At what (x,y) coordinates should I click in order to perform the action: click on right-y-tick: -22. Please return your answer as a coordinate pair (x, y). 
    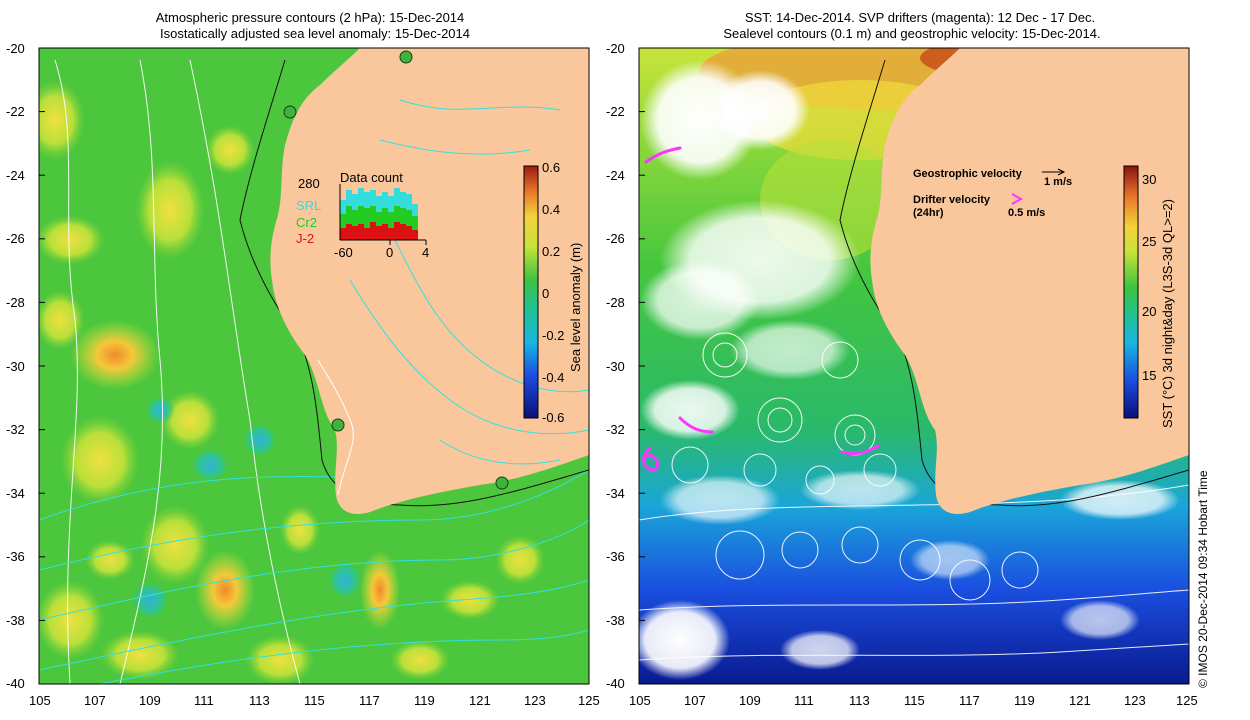
    Looking at the image, I should click on (615, 111).